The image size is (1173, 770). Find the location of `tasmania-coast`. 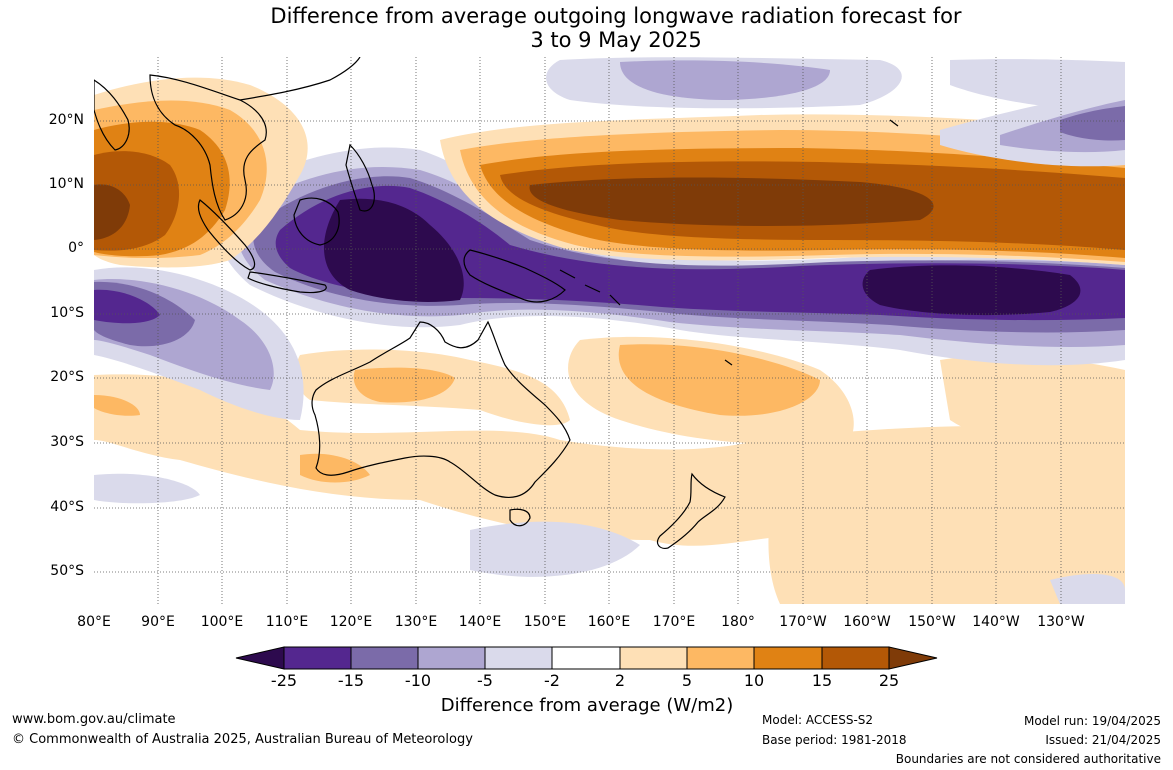

tasmania-coast is located at coordinates (520, 517).